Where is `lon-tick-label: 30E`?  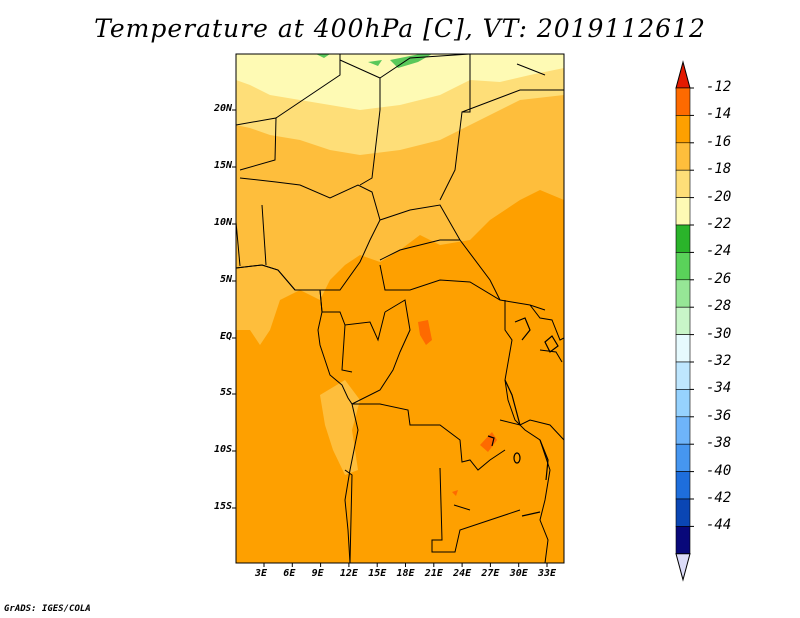
lon-tick-label: 30E is located at coordinates (518, 573).